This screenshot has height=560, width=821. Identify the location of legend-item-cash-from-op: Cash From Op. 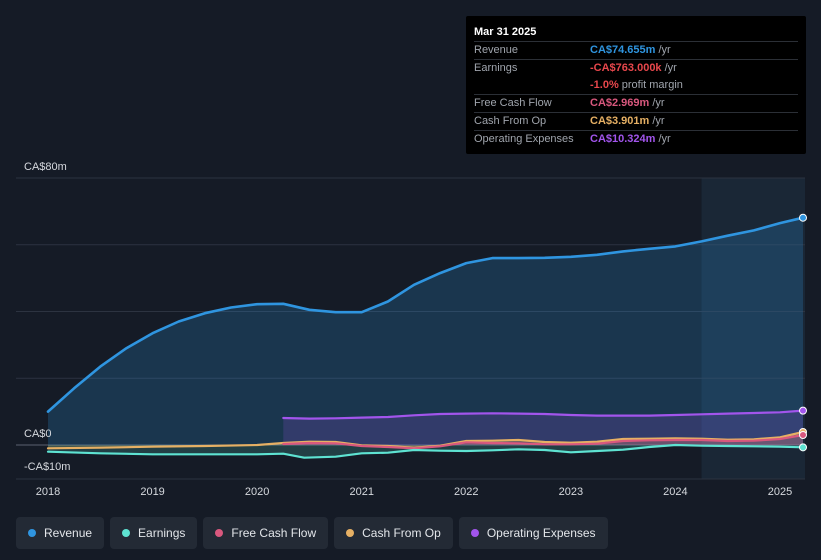
(393, 533).